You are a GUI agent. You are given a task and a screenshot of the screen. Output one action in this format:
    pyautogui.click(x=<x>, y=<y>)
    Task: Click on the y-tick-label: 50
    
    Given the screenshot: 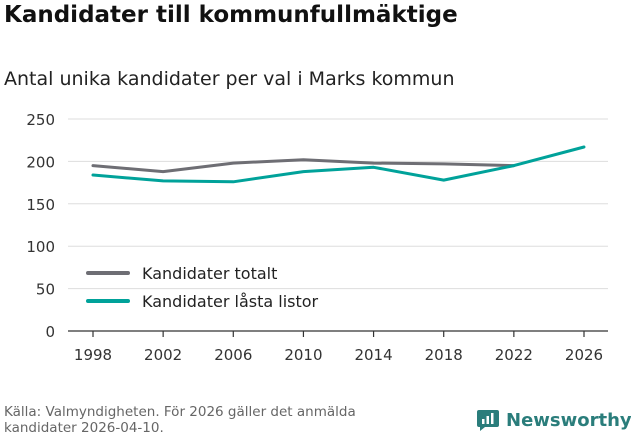 What is the action you would take?
    pyautogui.click(x=45, y=290)
    